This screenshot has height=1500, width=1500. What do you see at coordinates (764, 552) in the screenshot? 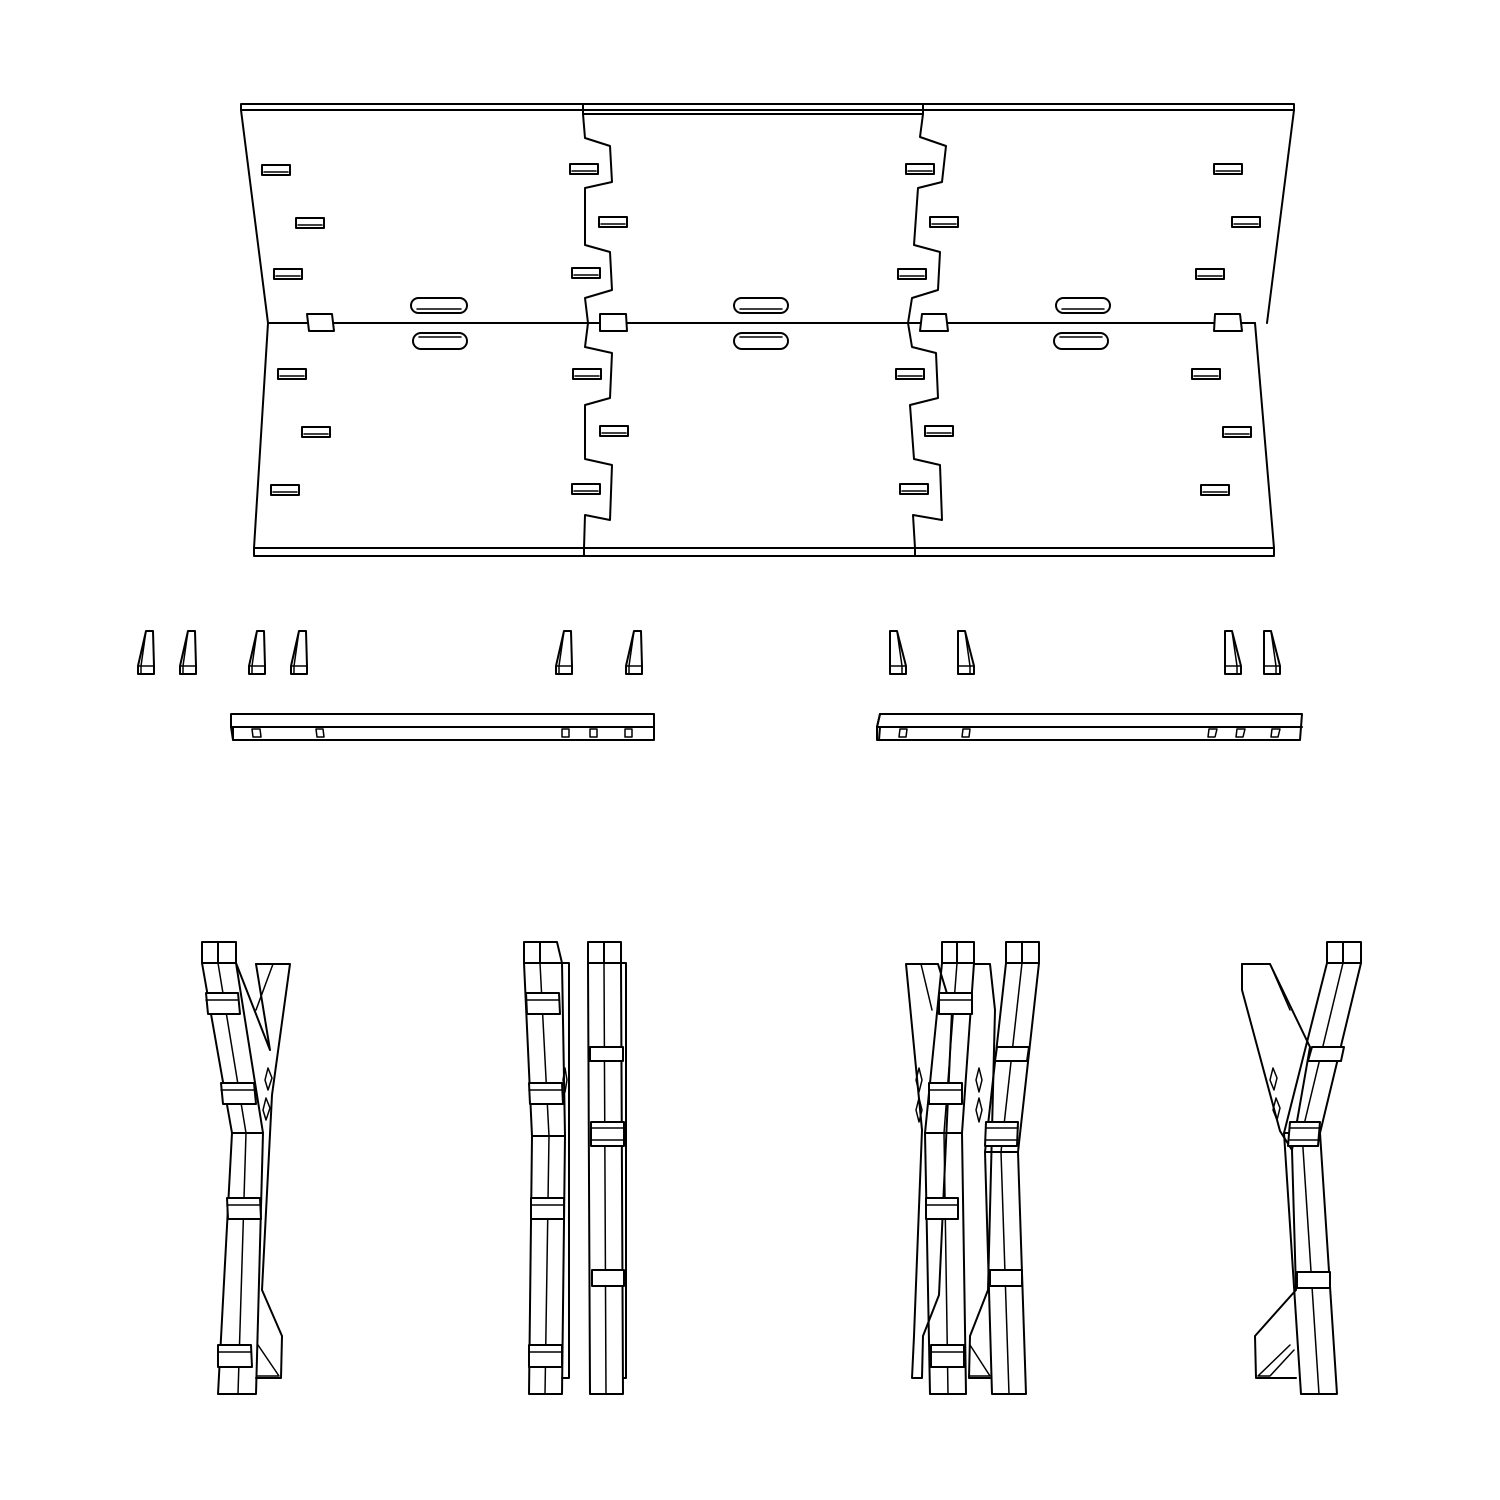
I see `bottom-edge-thickness` at bounding box center [764, 552].